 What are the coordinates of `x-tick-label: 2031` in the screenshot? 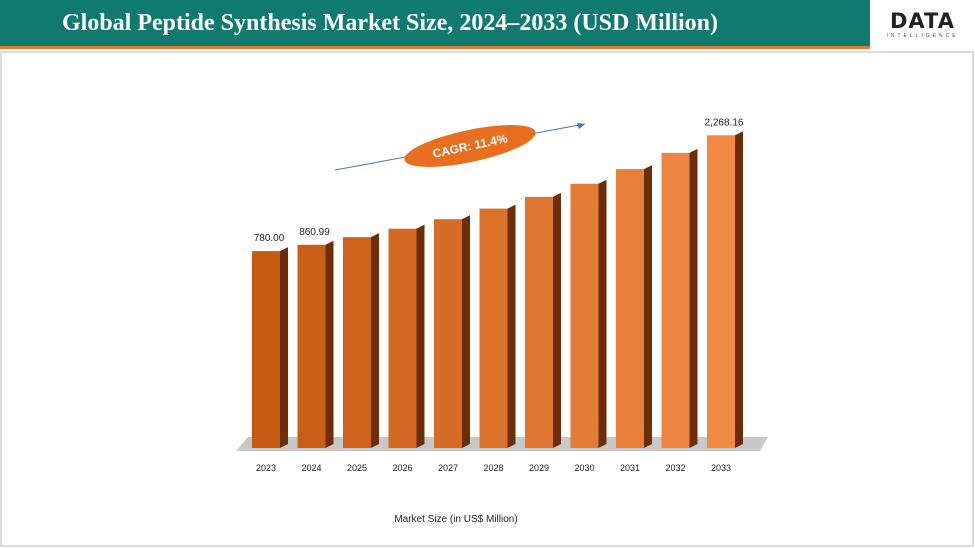 It's located at (630, 468).